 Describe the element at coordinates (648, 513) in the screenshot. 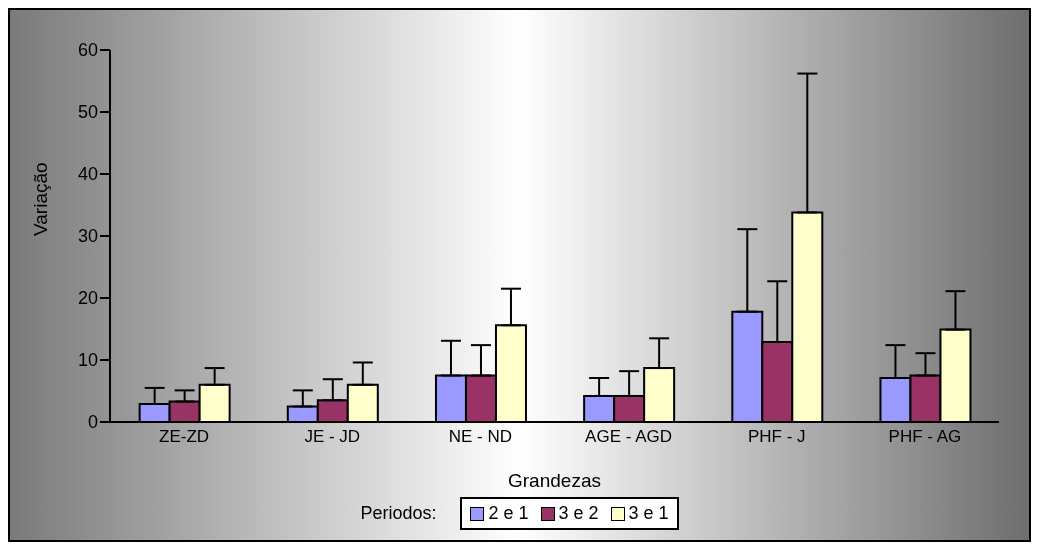

I see `legend-label: 3 e 1` at that location.